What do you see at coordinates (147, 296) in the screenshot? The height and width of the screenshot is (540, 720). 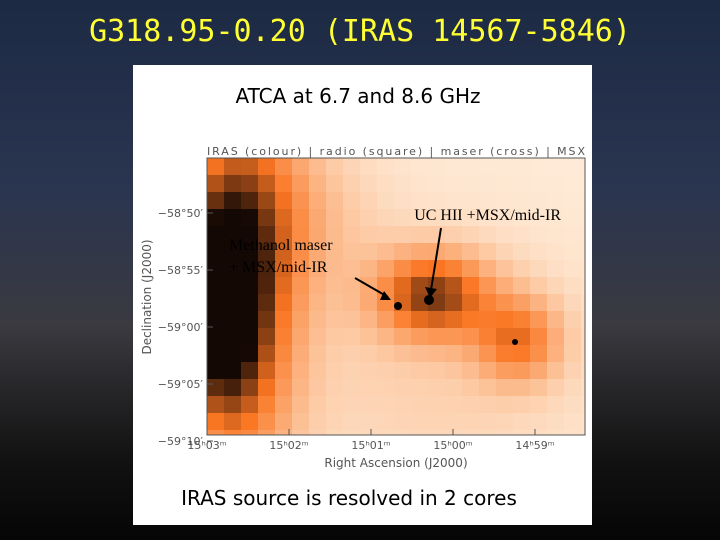 I see `y-axis-label: Declination (J2000)` at bounding box center [147, 296].